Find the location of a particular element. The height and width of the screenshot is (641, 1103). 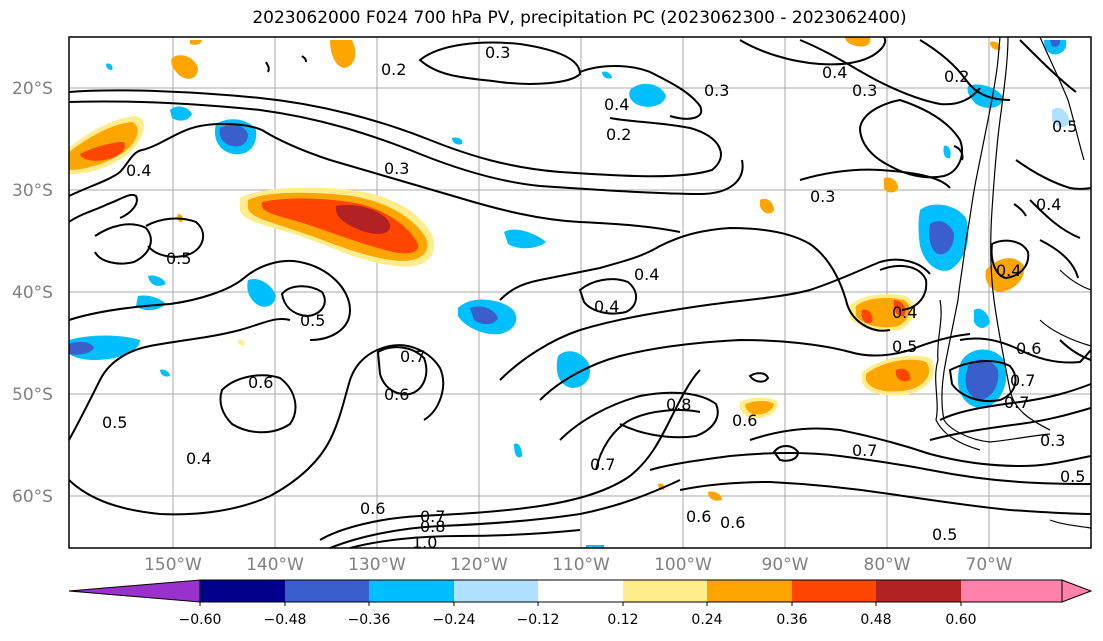

coastline is located at coordinates (1013, 282).